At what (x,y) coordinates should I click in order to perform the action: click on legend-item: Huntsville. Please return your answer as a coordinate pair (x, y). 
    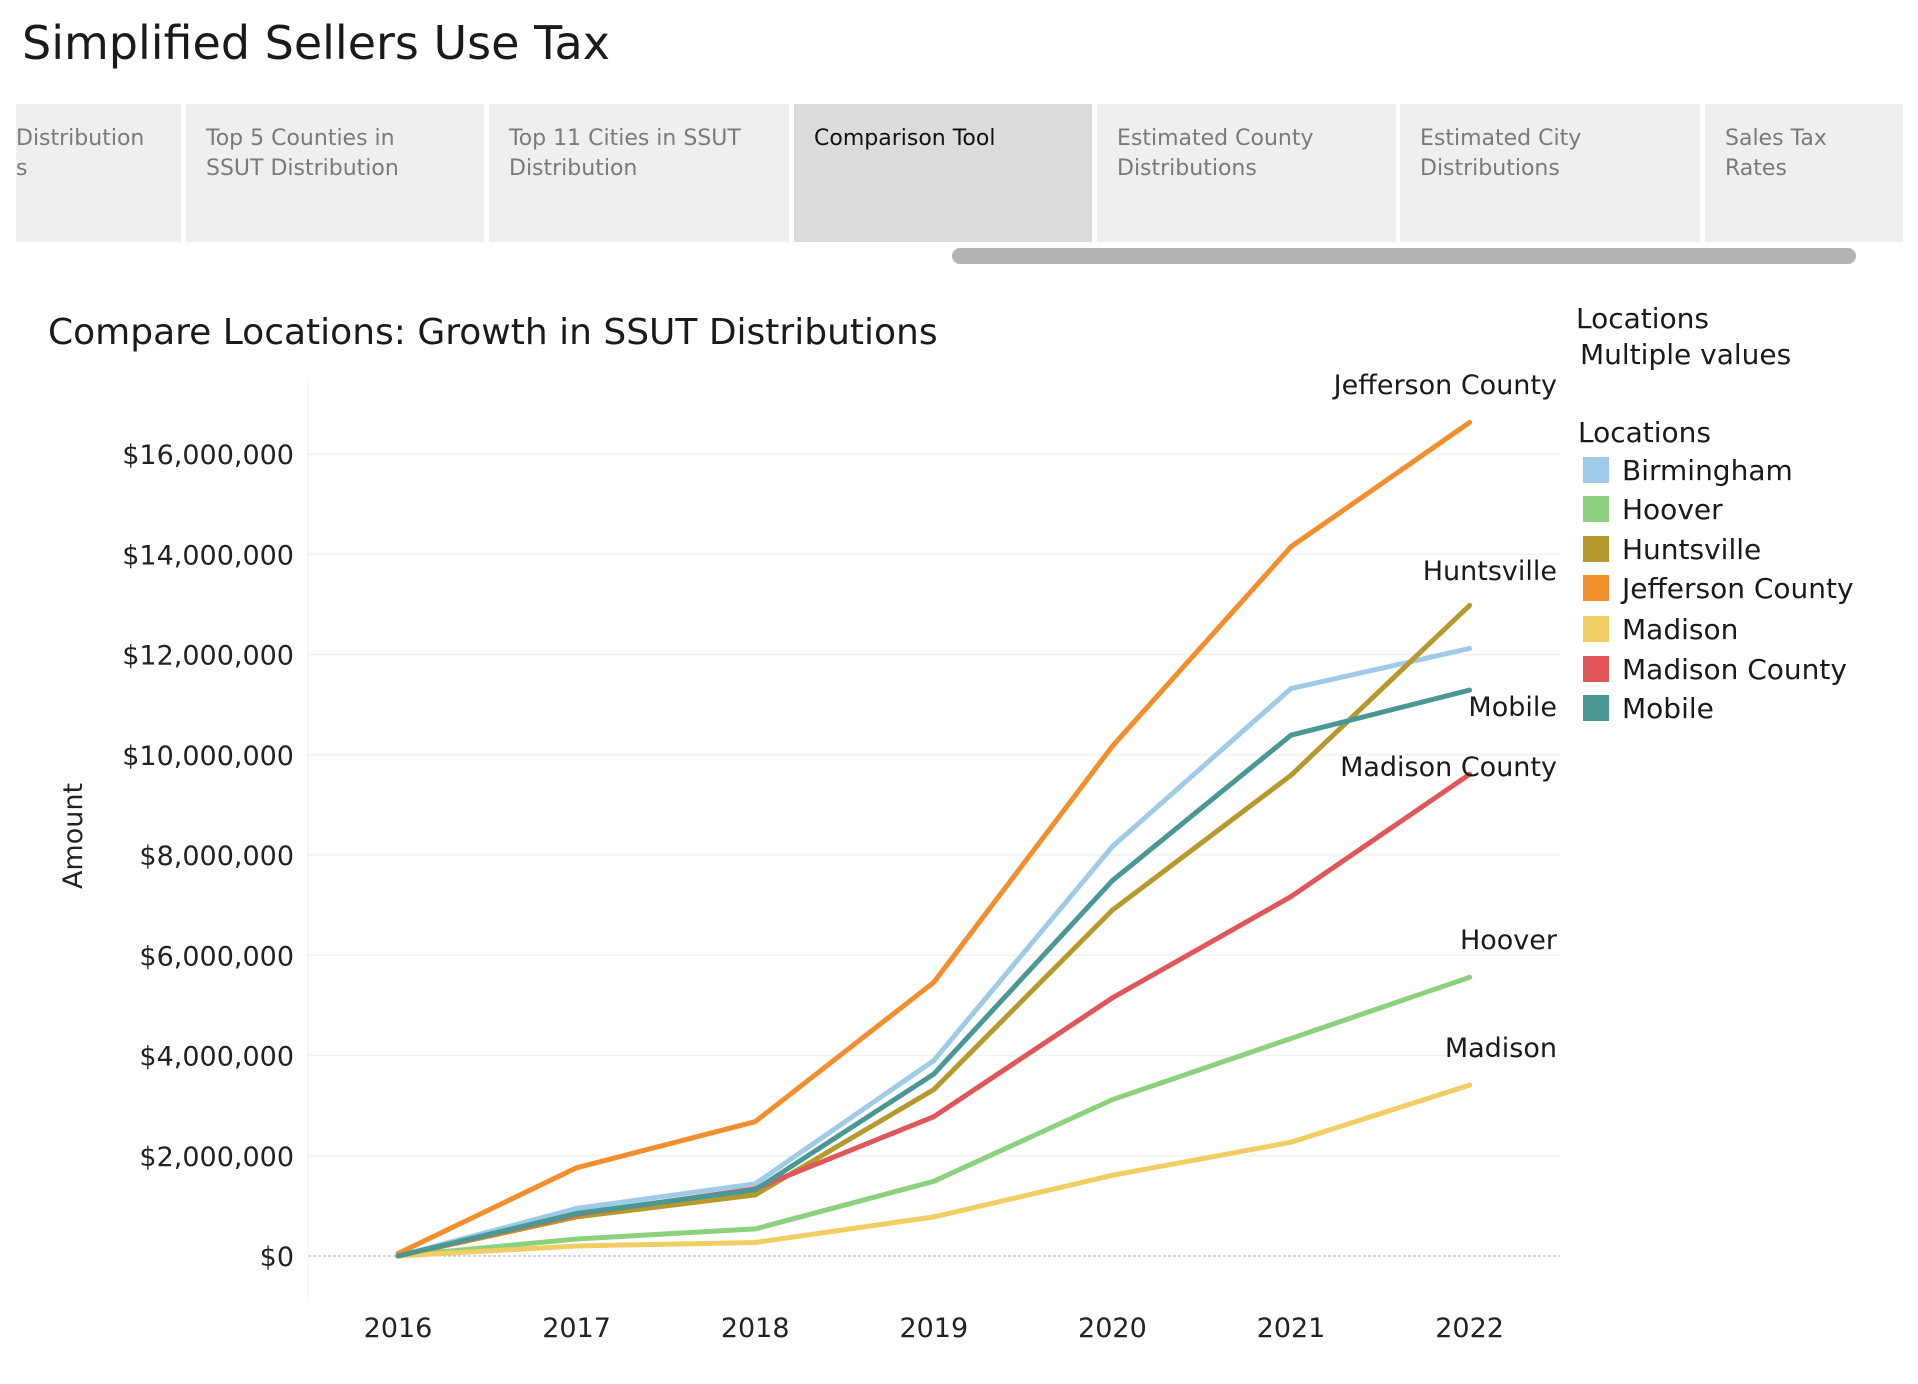
    Looking at the image, I should click on (1672, 549).